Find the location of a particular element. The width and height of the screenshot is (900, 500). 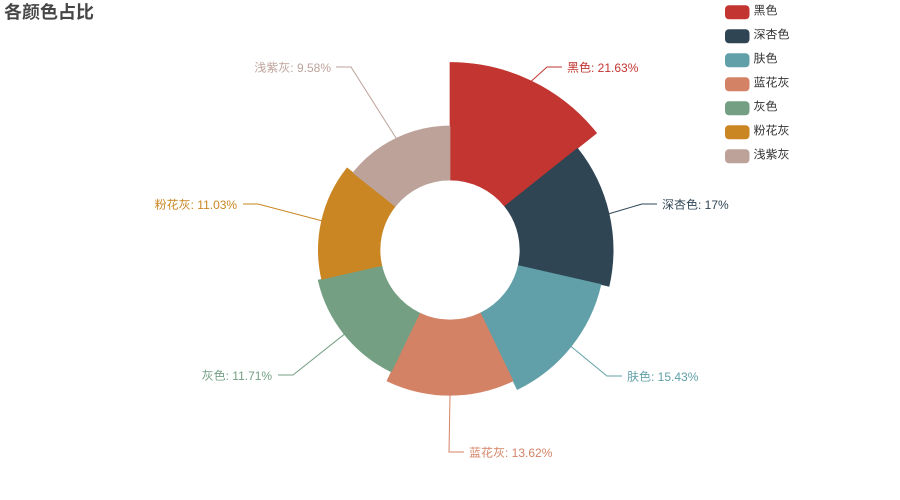

svg-text:: 21.63%: : 21.63% is located at coordinates (615, 68).